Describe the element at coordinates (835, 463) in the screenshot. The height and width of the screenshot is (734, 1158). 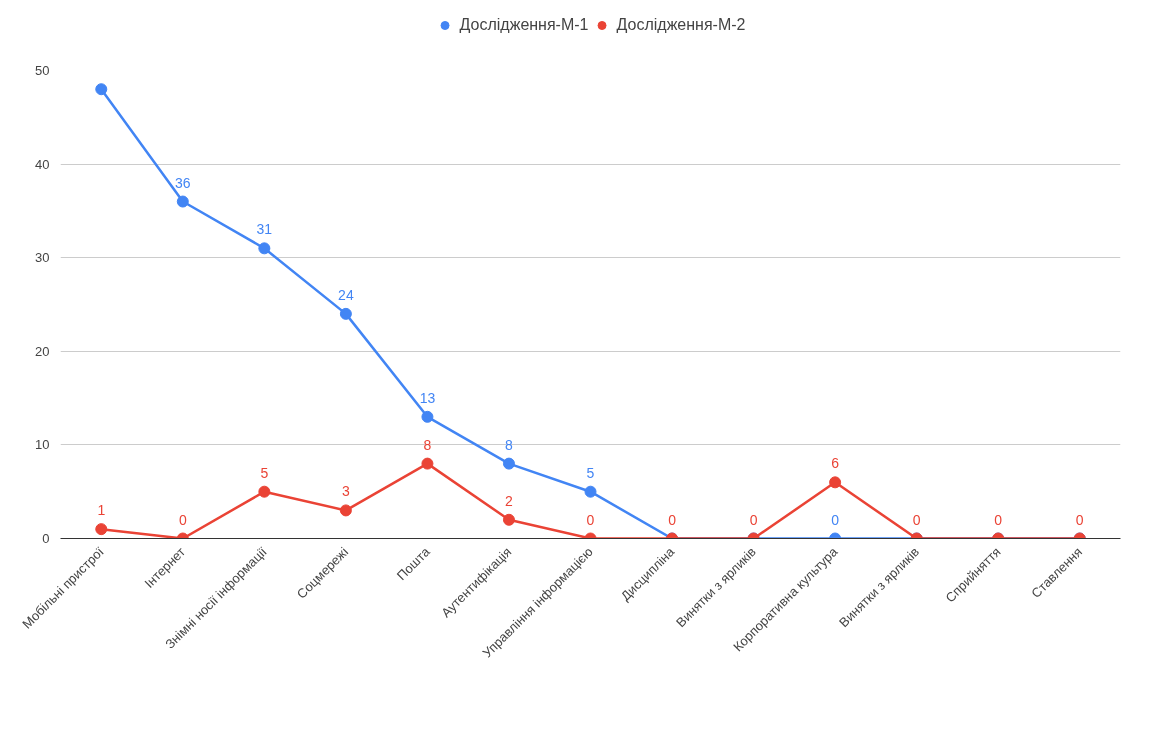
I see `data-label: 6` at that location.